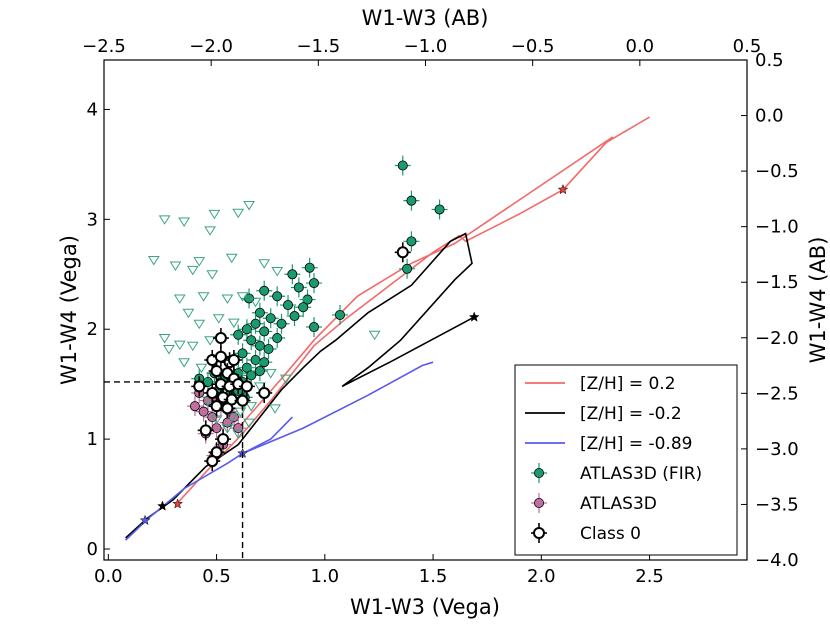 Image resolution: width=830 pixels, height=627 pixels. What do you see at coordinates (92, 219) in the screenshot?
I see `y-tick-label-3: 3` at bounding box center [92, 219].